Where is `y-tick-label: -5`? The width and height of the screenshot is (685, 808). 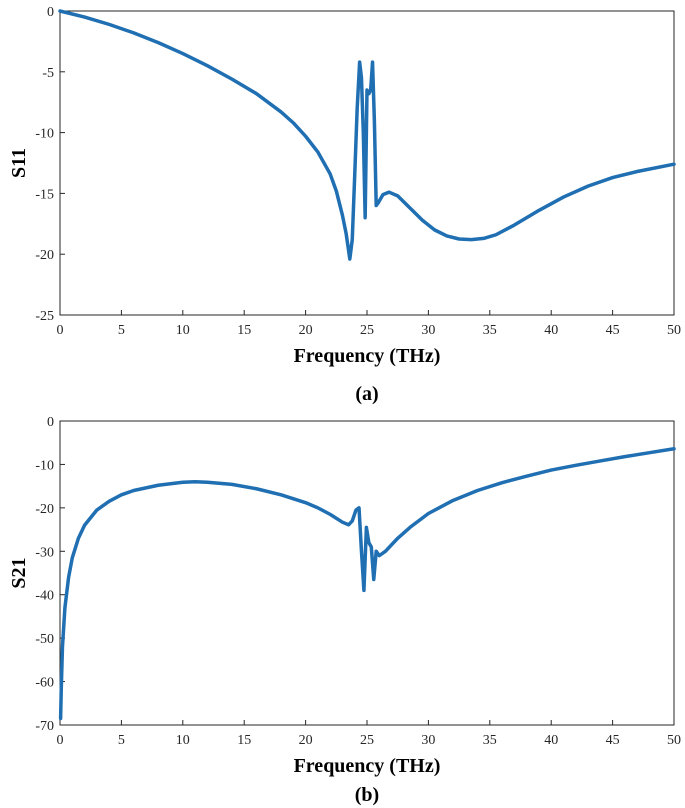 y-tick-label: -5 is located at coordinates (48, 73).